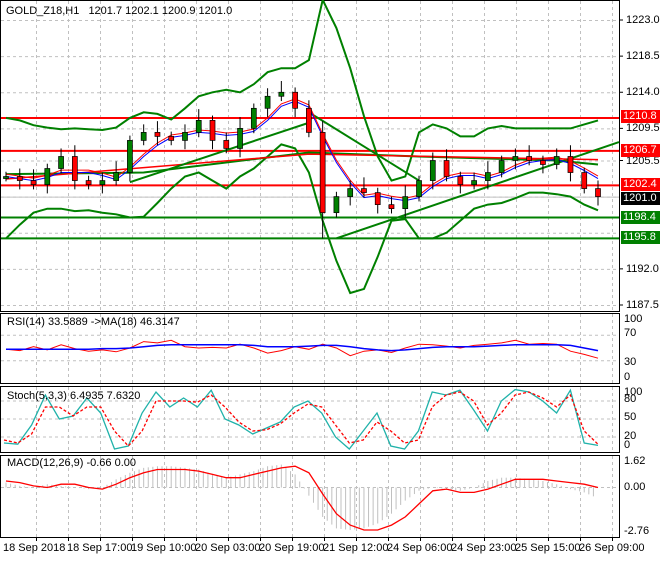 The image size is (660, 563). I want to click on stoch-title: Stoch(5,3,3) 6.4935 7.6320, so click(74, 396).